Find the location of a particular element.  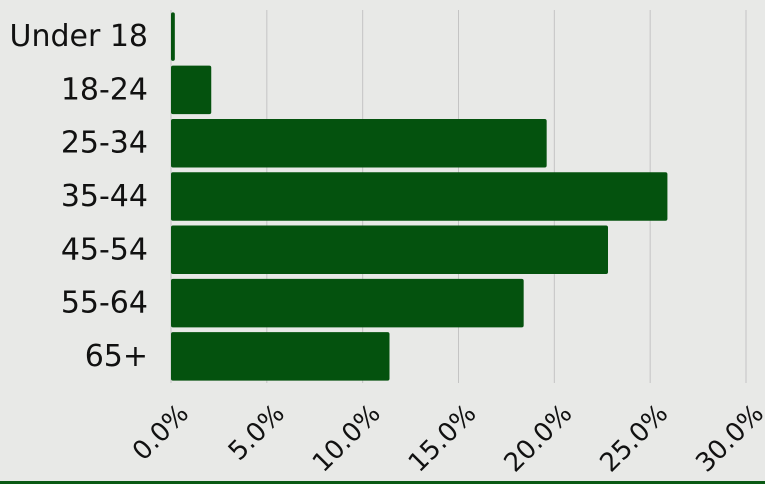

x-tick-label-0: 0.0% is located at coordinates (161, 433).